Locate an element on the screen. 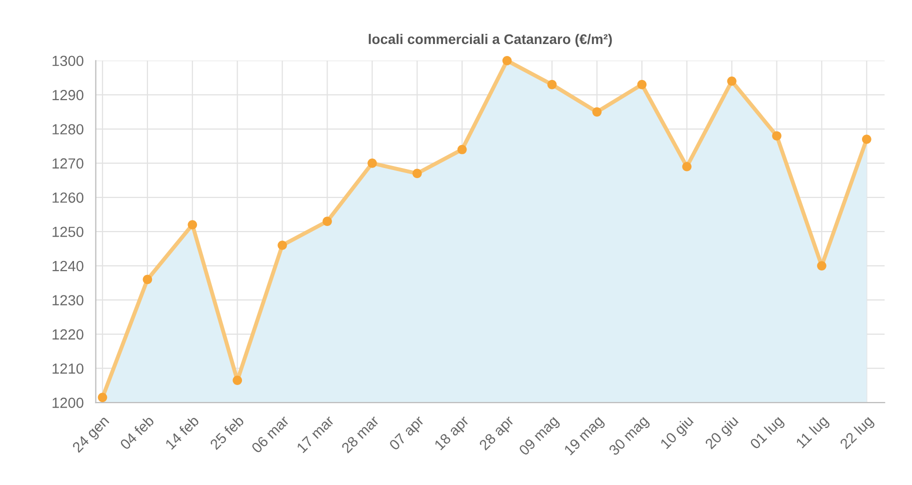 Image resolution: width=912 pixels, height=485 pixels. x-tick-label: 06 mar is located at coordinates (270, 434).